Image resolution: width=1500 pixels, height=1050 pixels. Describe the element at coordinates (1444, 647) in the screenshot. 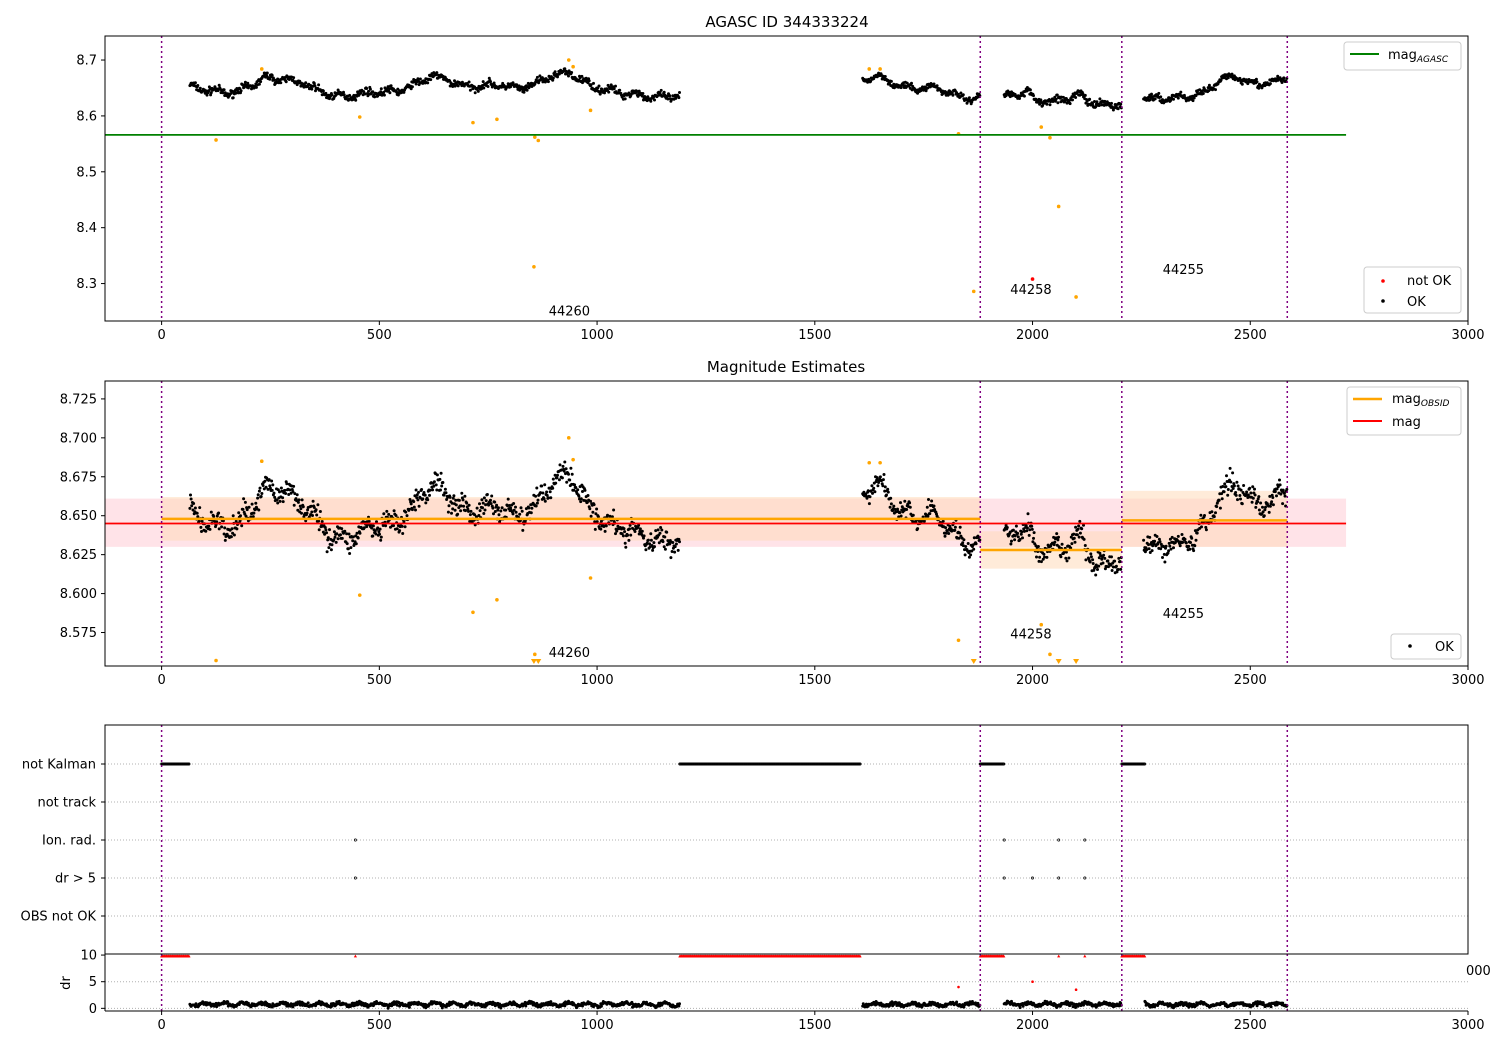

I see `legend2-ok-label: OK` at that location.